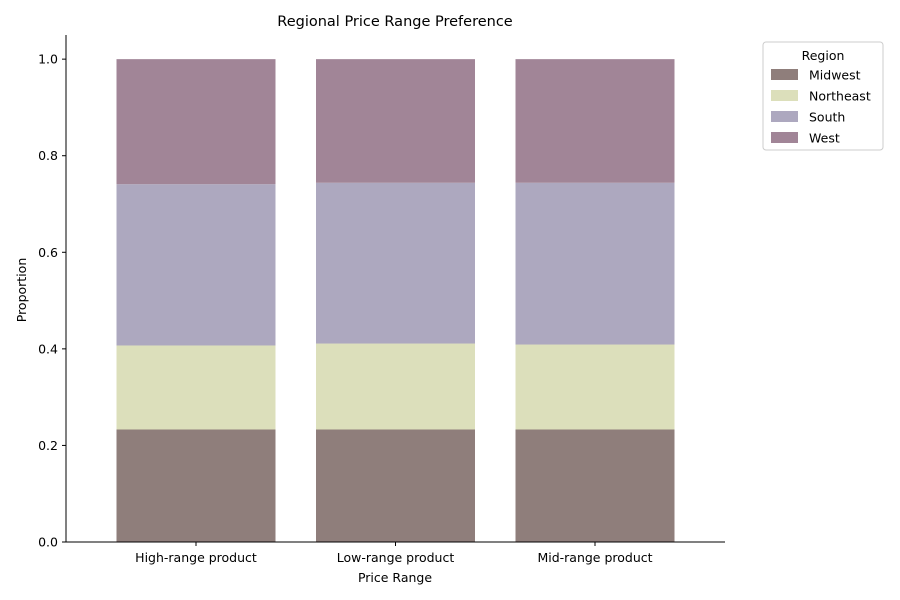 This screenshot has width=900, height=600. Describe the element at coordinates (48, 252) in the screenshot. I see `y-tick-label: 0.6` at that location.